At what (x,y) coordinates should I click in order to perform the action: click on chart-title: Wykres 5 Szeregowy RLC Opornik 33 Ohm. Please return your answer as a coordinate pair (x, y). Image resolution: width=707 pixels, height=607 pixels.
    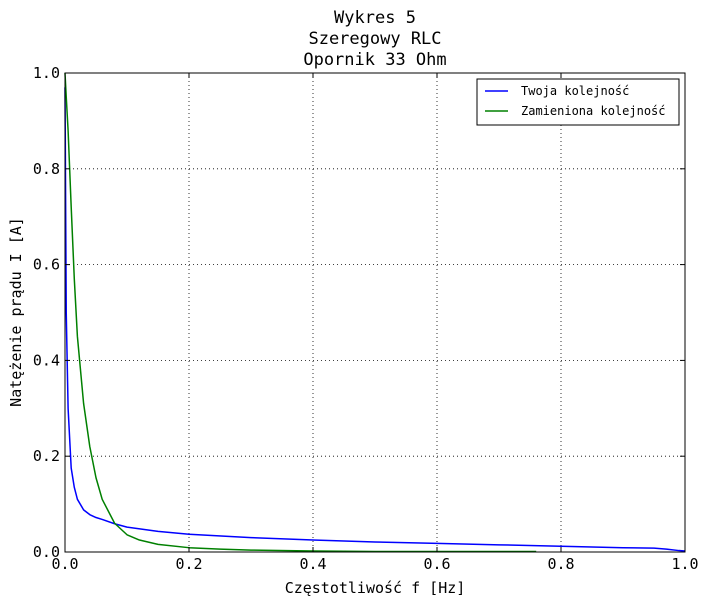
    Looking at the image, I should click on (374, 39).